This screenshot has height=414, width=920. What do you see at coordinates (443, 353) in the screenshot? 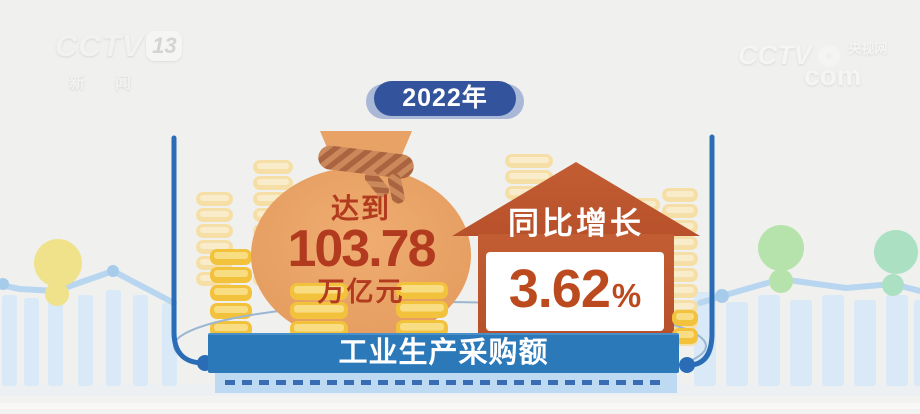
I see `footer-title-banner: 工业生产采购额` at bounding box center [443, 353].